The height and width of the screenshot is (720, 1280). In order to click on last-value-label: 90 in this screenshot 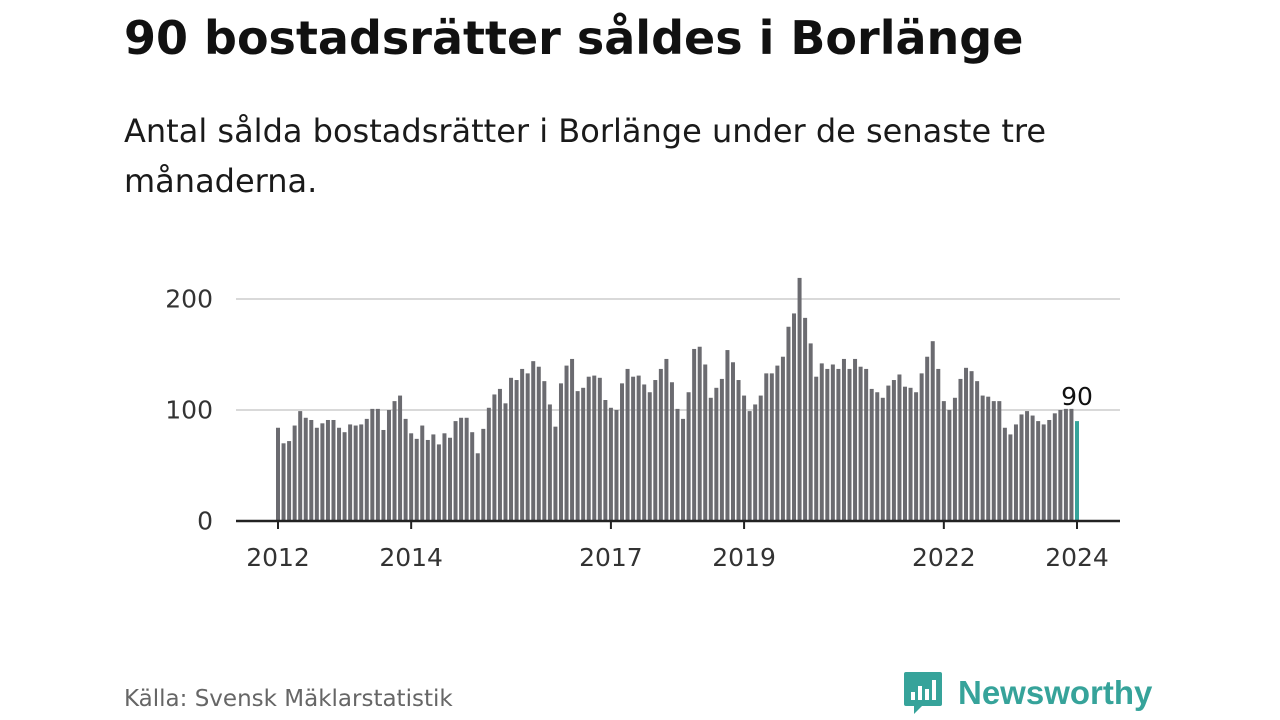, I will do `click(1077, 396)`.